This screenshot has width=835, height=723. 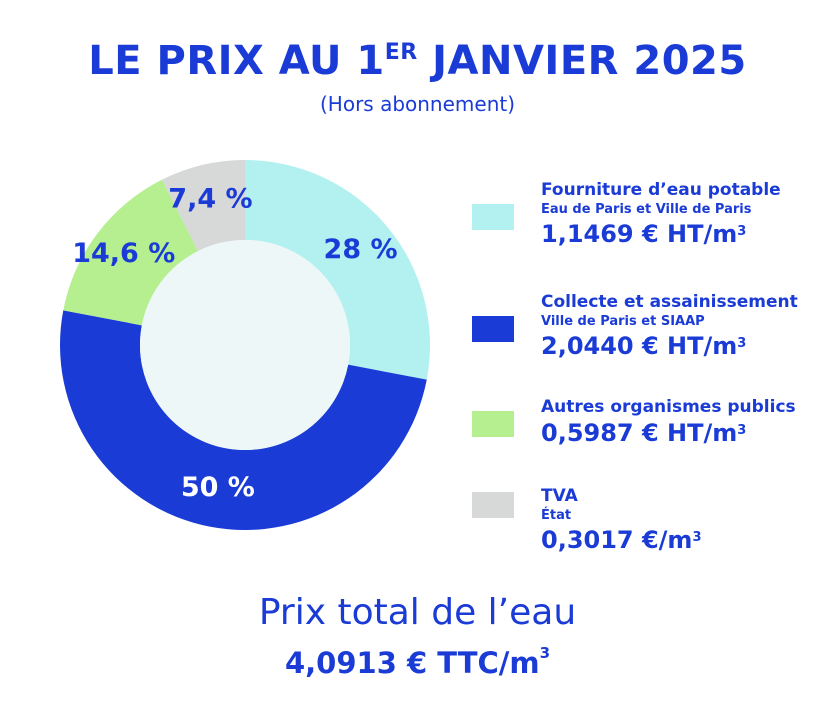 I want to click on legend-title: Autres organismes publics, so click(x=668, y=407).